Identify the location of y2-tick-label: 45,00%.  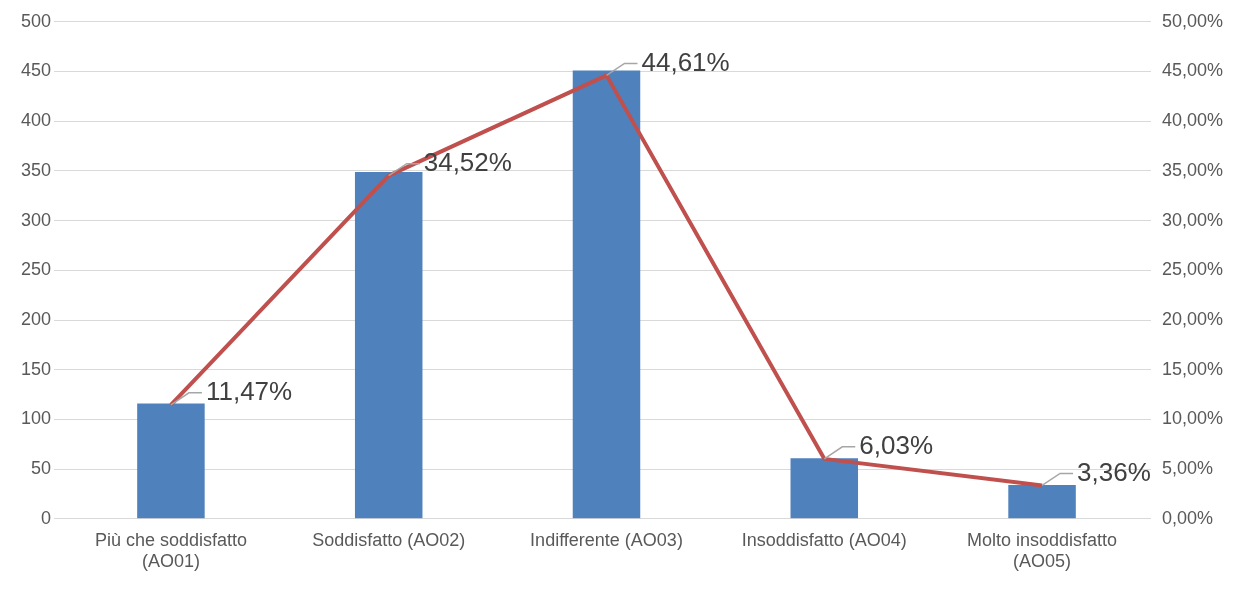
(1192, 70).